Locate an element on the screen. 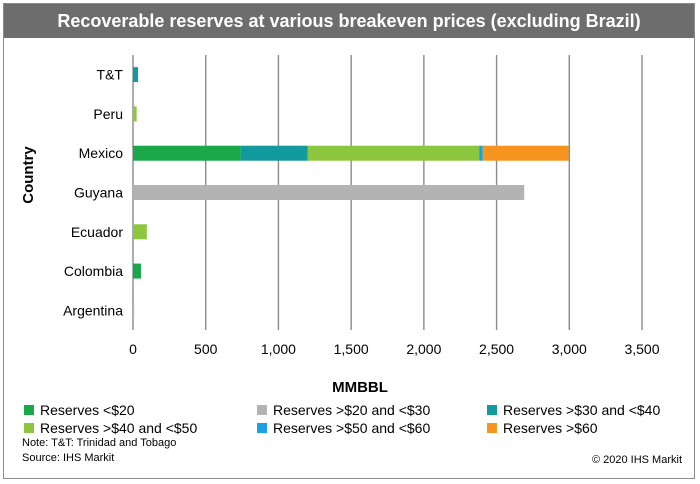  x-axis-label: MMBBL is located at coordinates (360, 387).